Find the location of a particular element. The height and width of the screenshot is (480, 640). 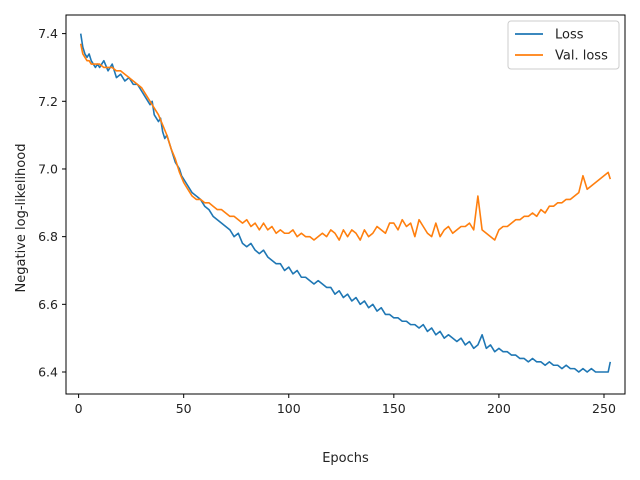

y-tick-label: 7.0 is located at coordinates (48, 168).